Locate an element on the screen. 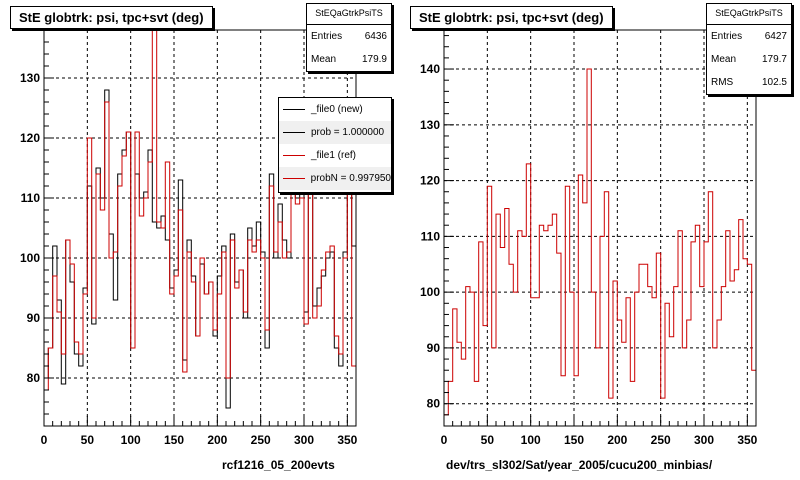 The width and height of the screenshot is (800, 480). right-stats-mean: Mean 179.7 is located at coordinates (749, 59).